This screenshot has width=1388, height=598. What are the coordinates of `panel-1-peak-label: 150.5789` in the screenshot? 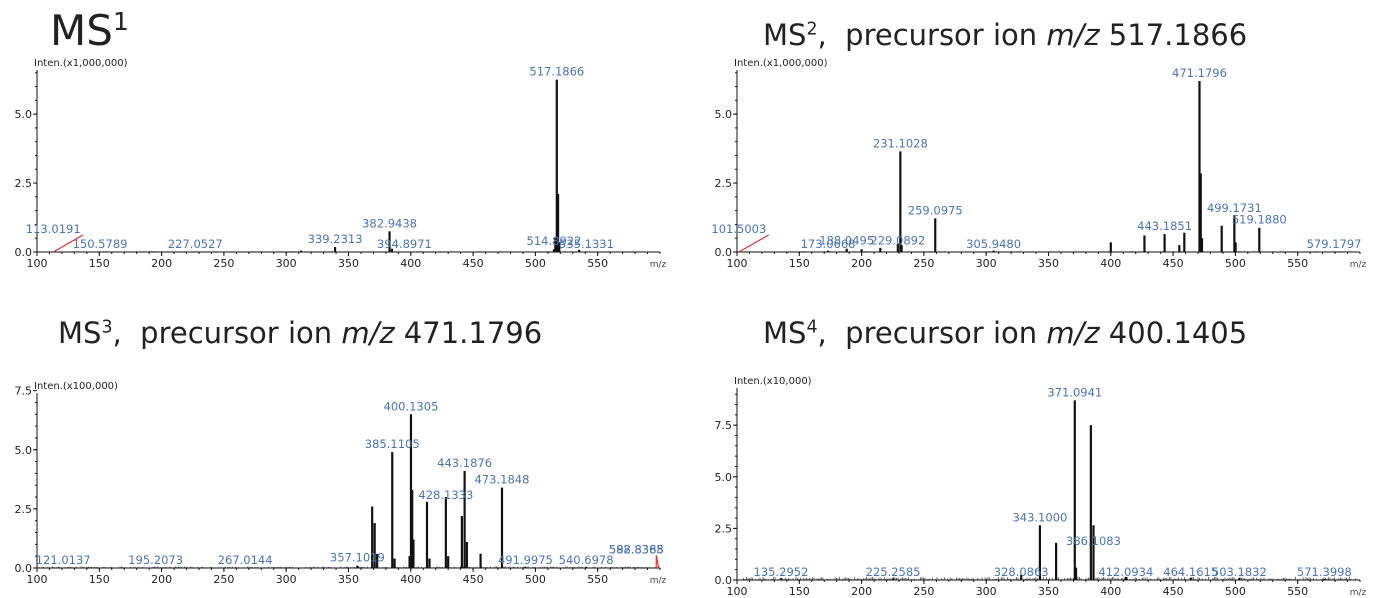 It's located at (100, 244).